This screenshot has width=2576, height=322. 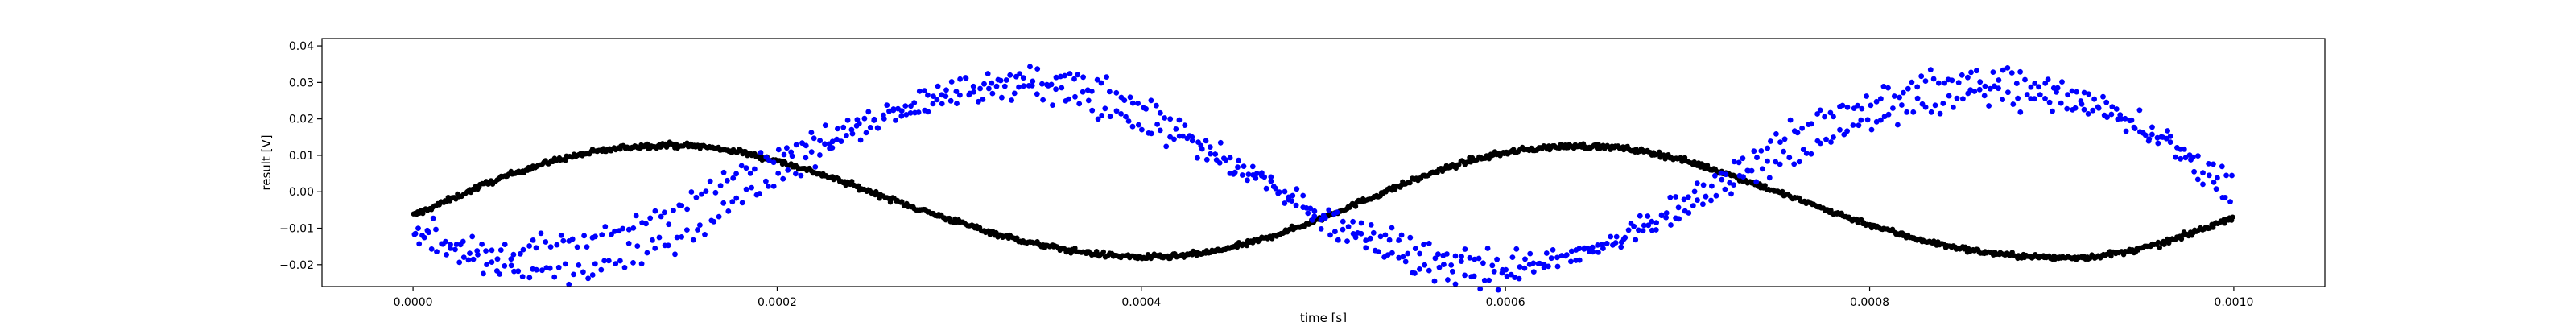 I want to click on x-tick-label: 0.0006, so click(x=1505, y=302).